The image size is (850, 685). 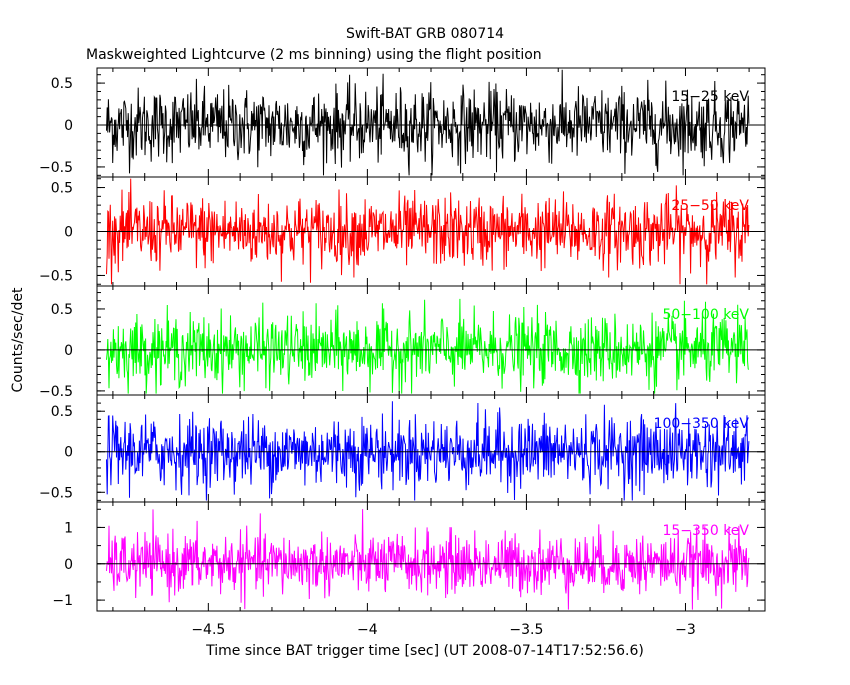 What do you see at coordinates (705, 531) in the screenshot?
I see `panel-energy-label: 15−350 keV` at bounding box center [705, 531].